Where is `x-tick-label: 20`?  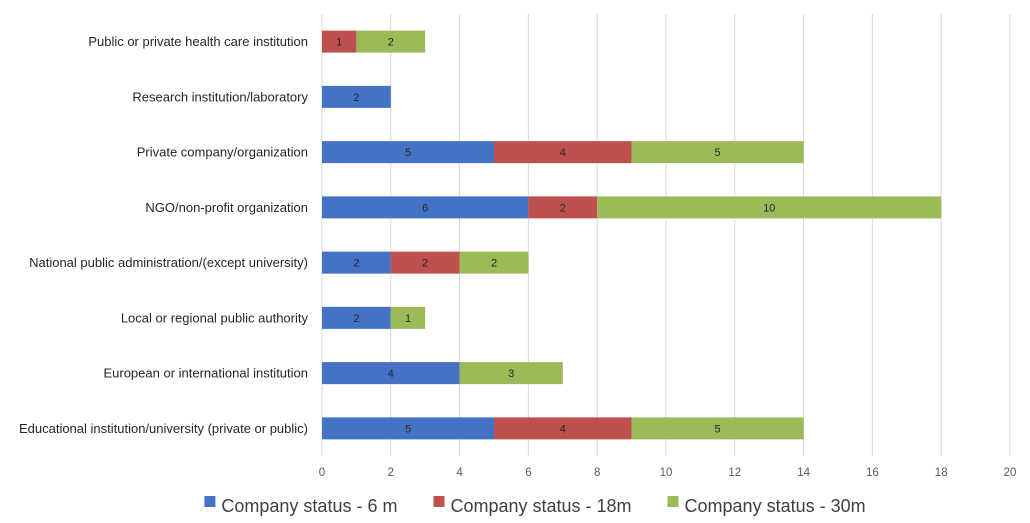
x-tick-label: 20 is located at coordinates (1010, 473).